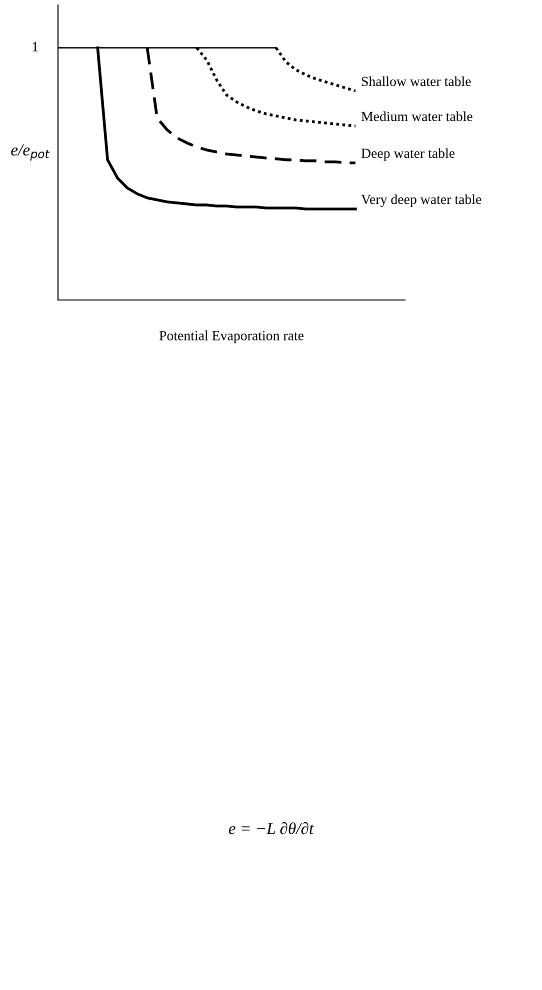 The image size is (542, 990). Describe the element at coordinates (408, 154) in the screenshot. I see `series-label: Deep water table` at that location.